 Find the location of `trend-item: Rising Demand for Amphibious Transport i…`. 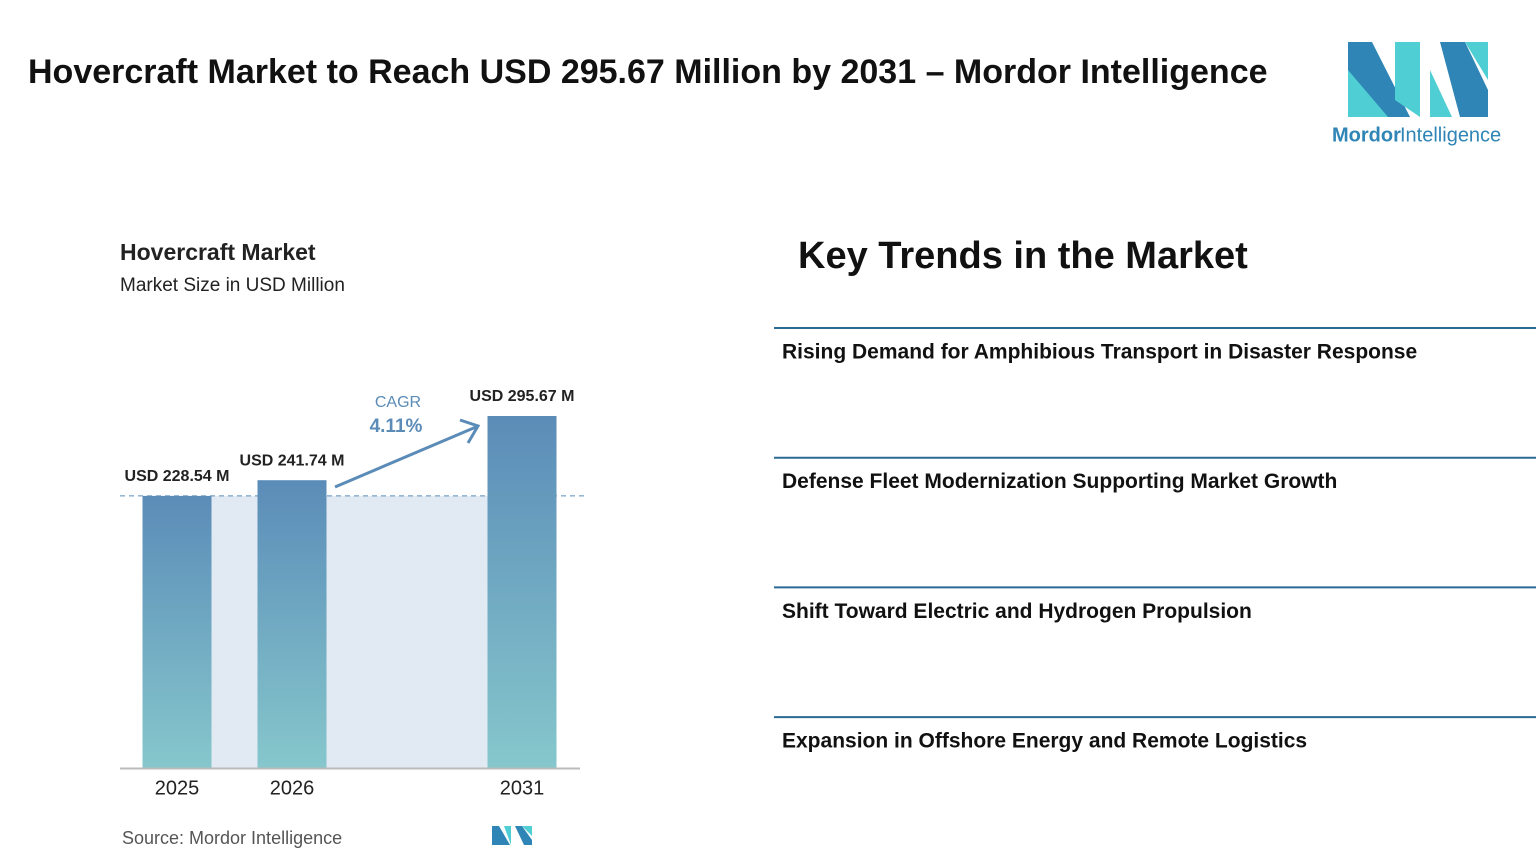

trend-item: Rising Demand for Amphibious Transport i… is located at coordinates (1099, 352).